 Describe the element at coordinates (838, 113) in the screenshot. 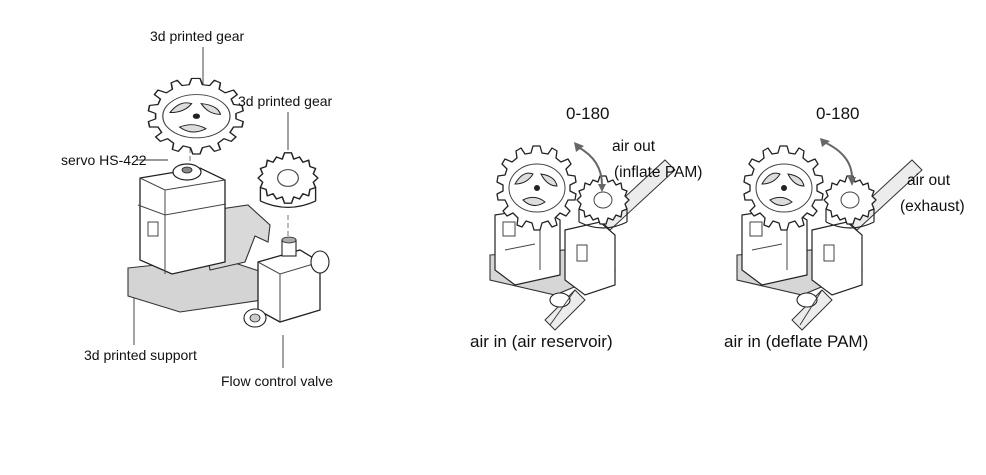

I see `label-range-2: 0-180` at that location.